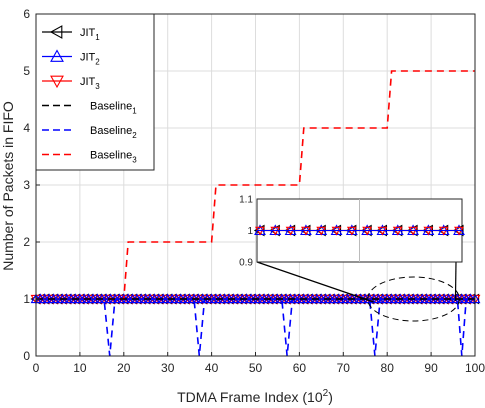 The width and height of the screenshot is (485, 408). What do you see at coordinates (113, 108) in the screenshot?
I see `legend-label: Baseline1` at bounding box center [113, 108].